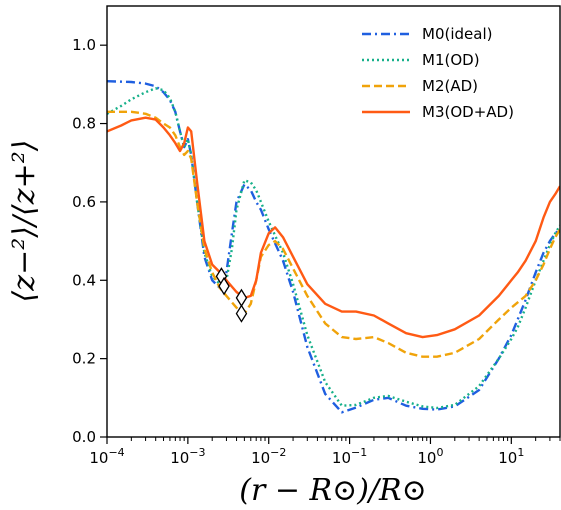  What do you see at coordinates (349, 456) in the screenshot?
I see `x-tick-label-3: 10⁻¹` at bounding box center [349, 456].